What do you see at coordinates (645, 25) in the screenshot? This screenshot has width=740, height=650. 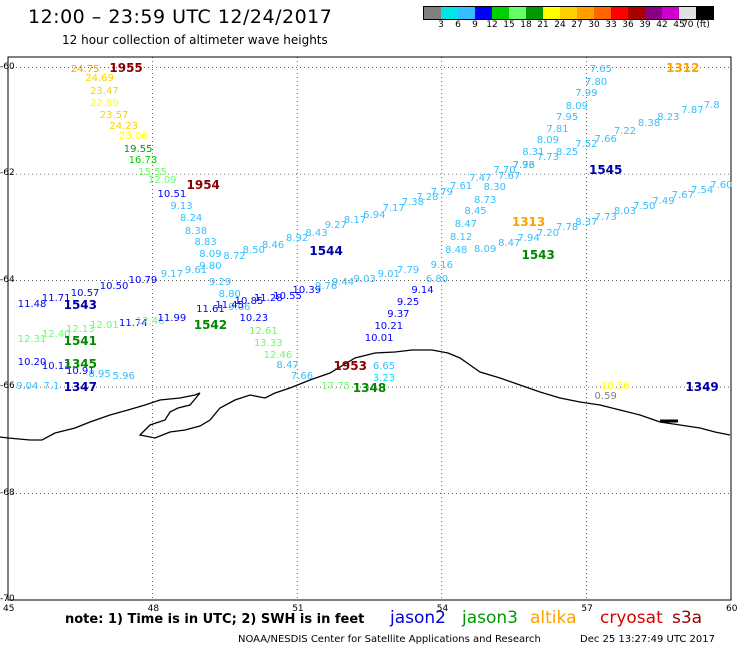 I see `colorbar-tick: 39` at bounding box center [645, 25].